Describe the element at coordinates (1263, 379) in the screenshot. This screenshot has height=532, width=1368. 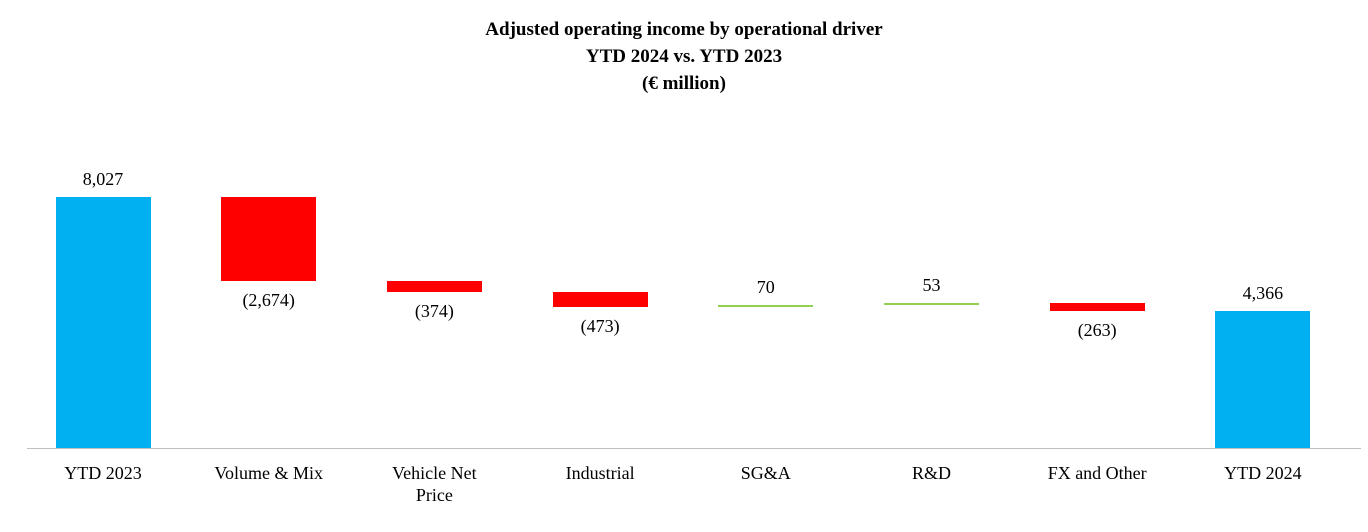
I see `bar-ytd-2024` at that location.